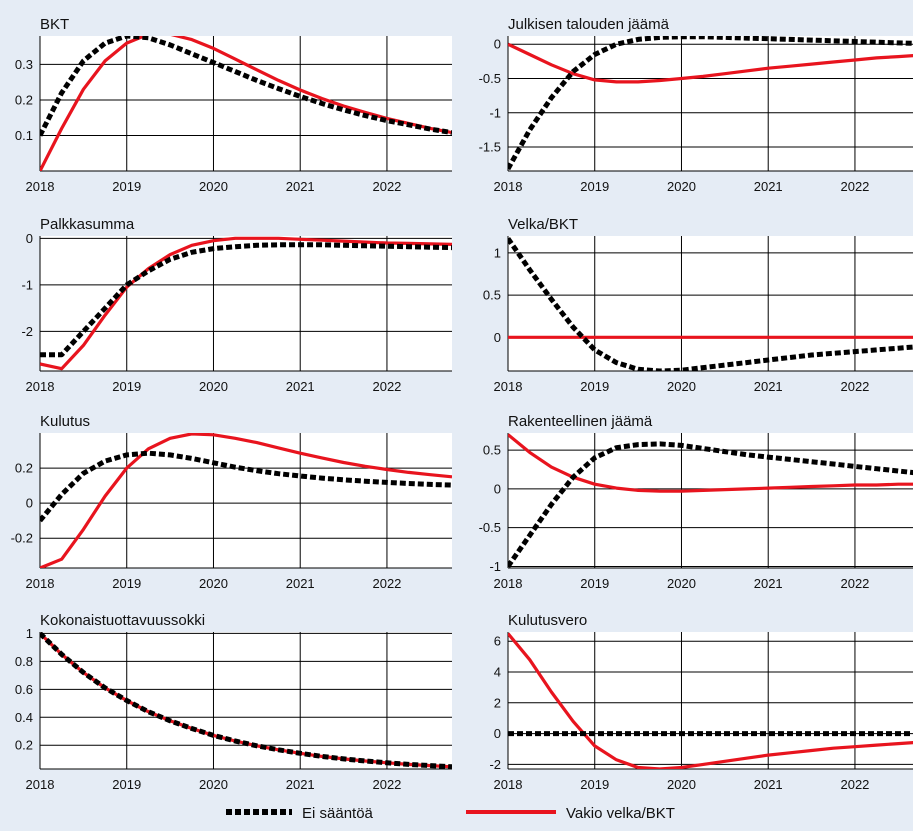 This screenshot has width=913, height=831. What do you see at coordinates (338, 813) in the screenshot?
I see `legend-label-ei-saantoa: Ei sääntöä` at bounding box center [338, 813].